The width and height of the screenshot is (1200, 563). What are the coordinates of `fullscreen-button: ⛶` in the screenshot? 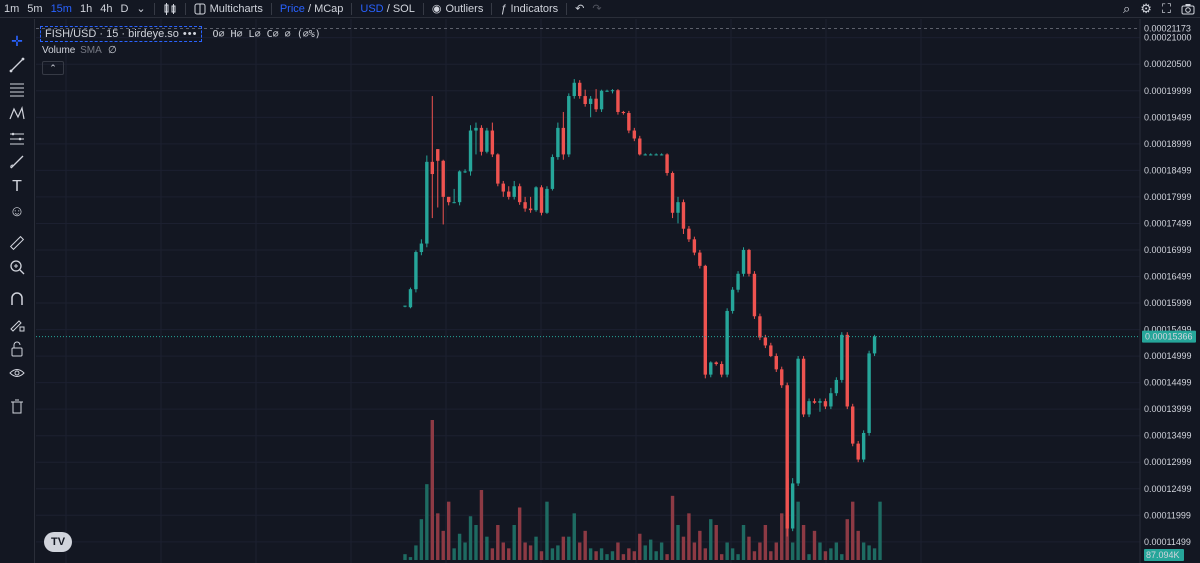 It's located at (1166, 9).